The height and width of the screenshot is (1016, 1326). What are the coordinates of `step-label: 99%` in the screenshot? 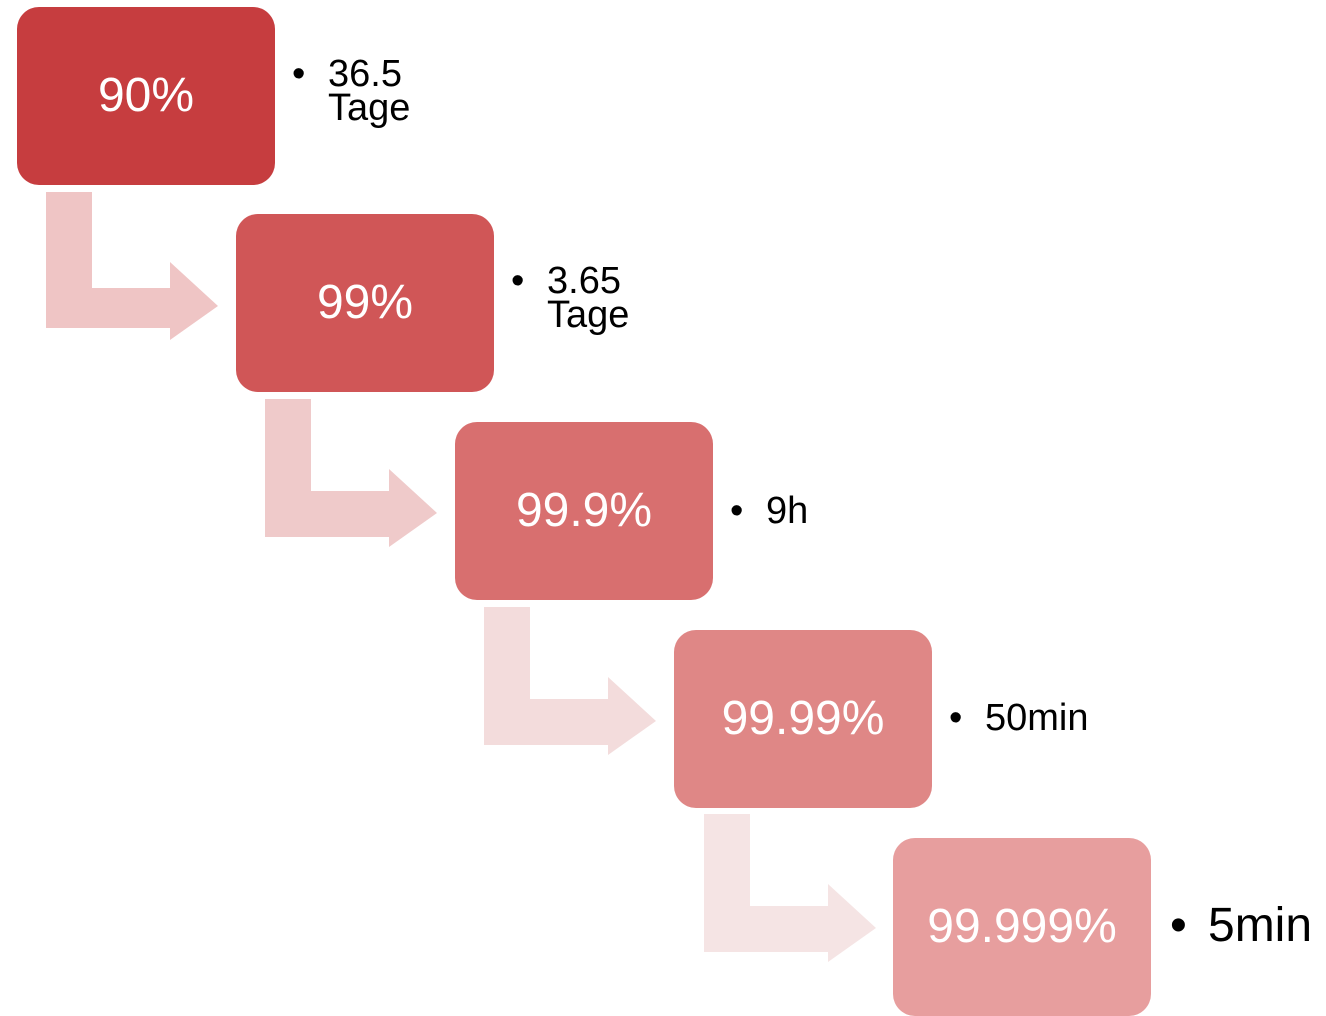 It's located at (365, 302).